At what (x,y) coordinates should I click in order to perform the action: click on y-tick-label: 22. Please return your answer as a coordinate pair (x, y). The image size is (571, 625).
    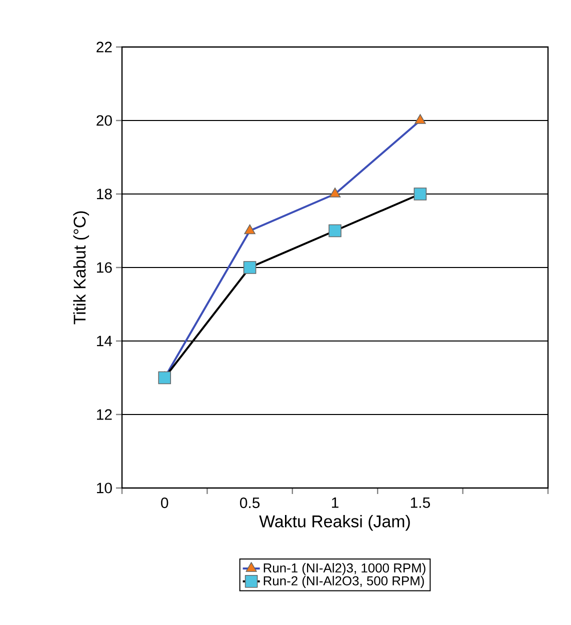
    Looking at the image, I should click on (104, 47).